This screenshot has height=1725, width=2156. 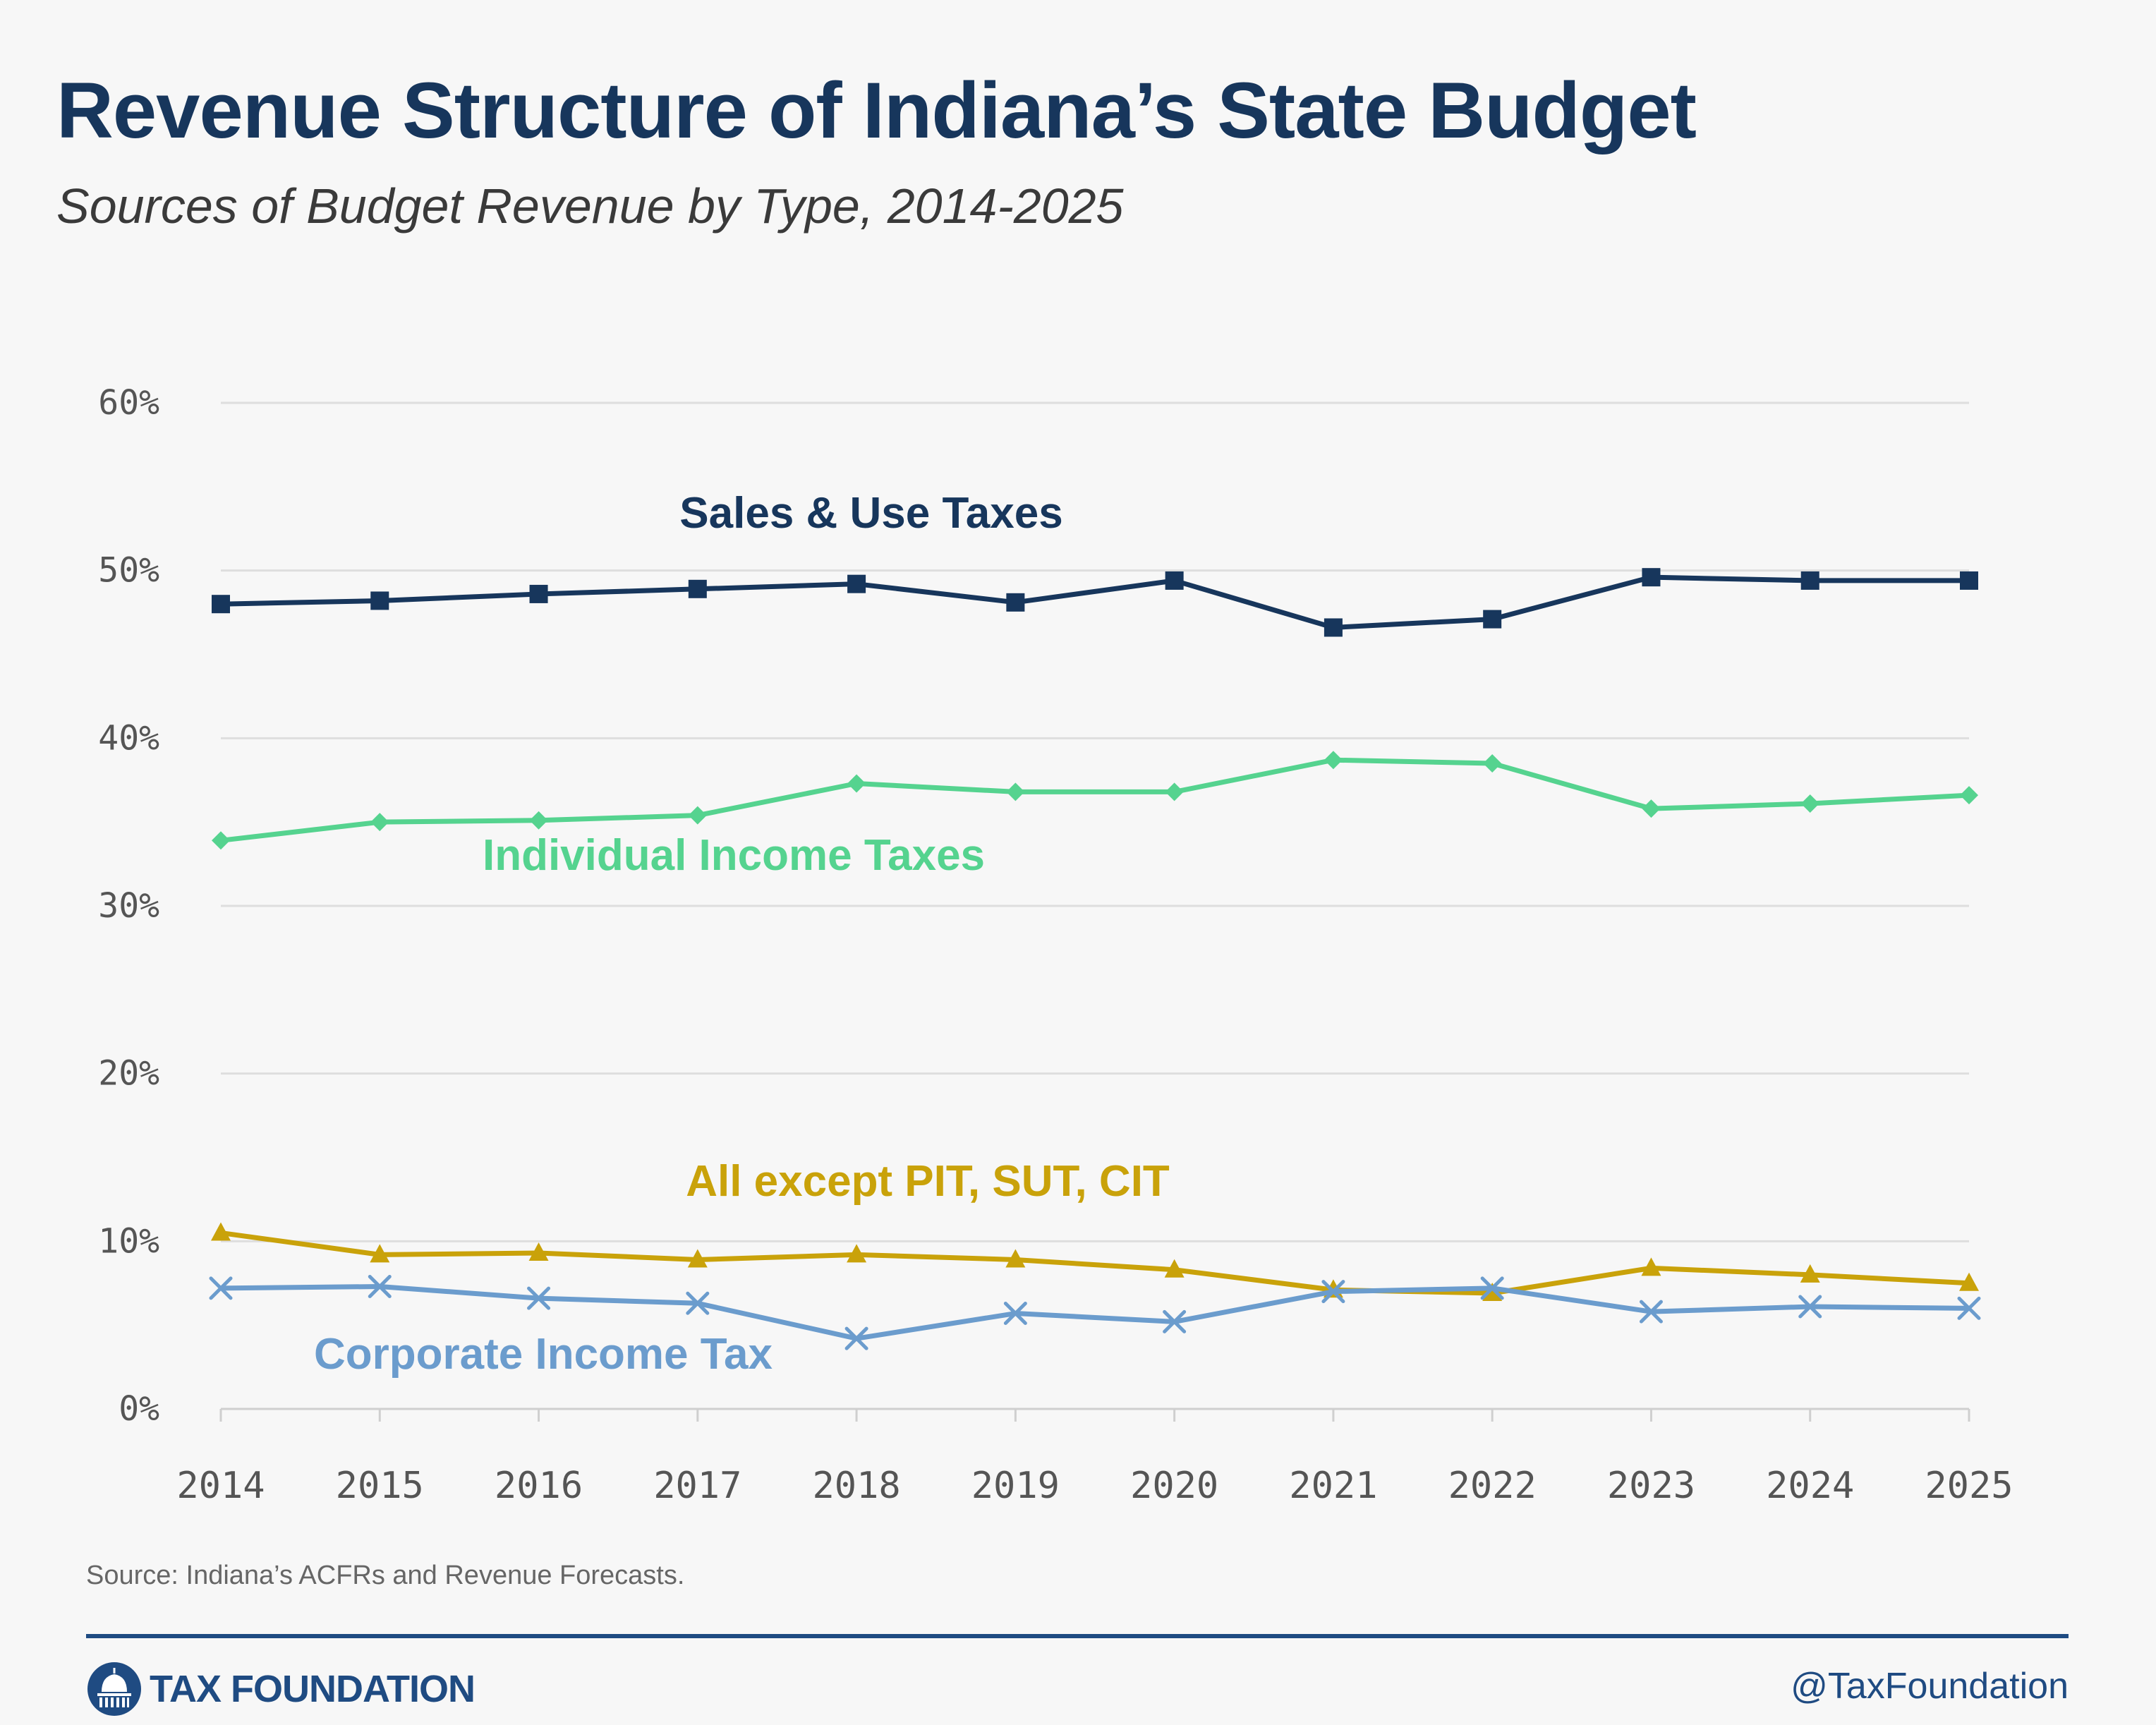 I want to click on y-tick-label: 60%, so click(x=128, y=403).